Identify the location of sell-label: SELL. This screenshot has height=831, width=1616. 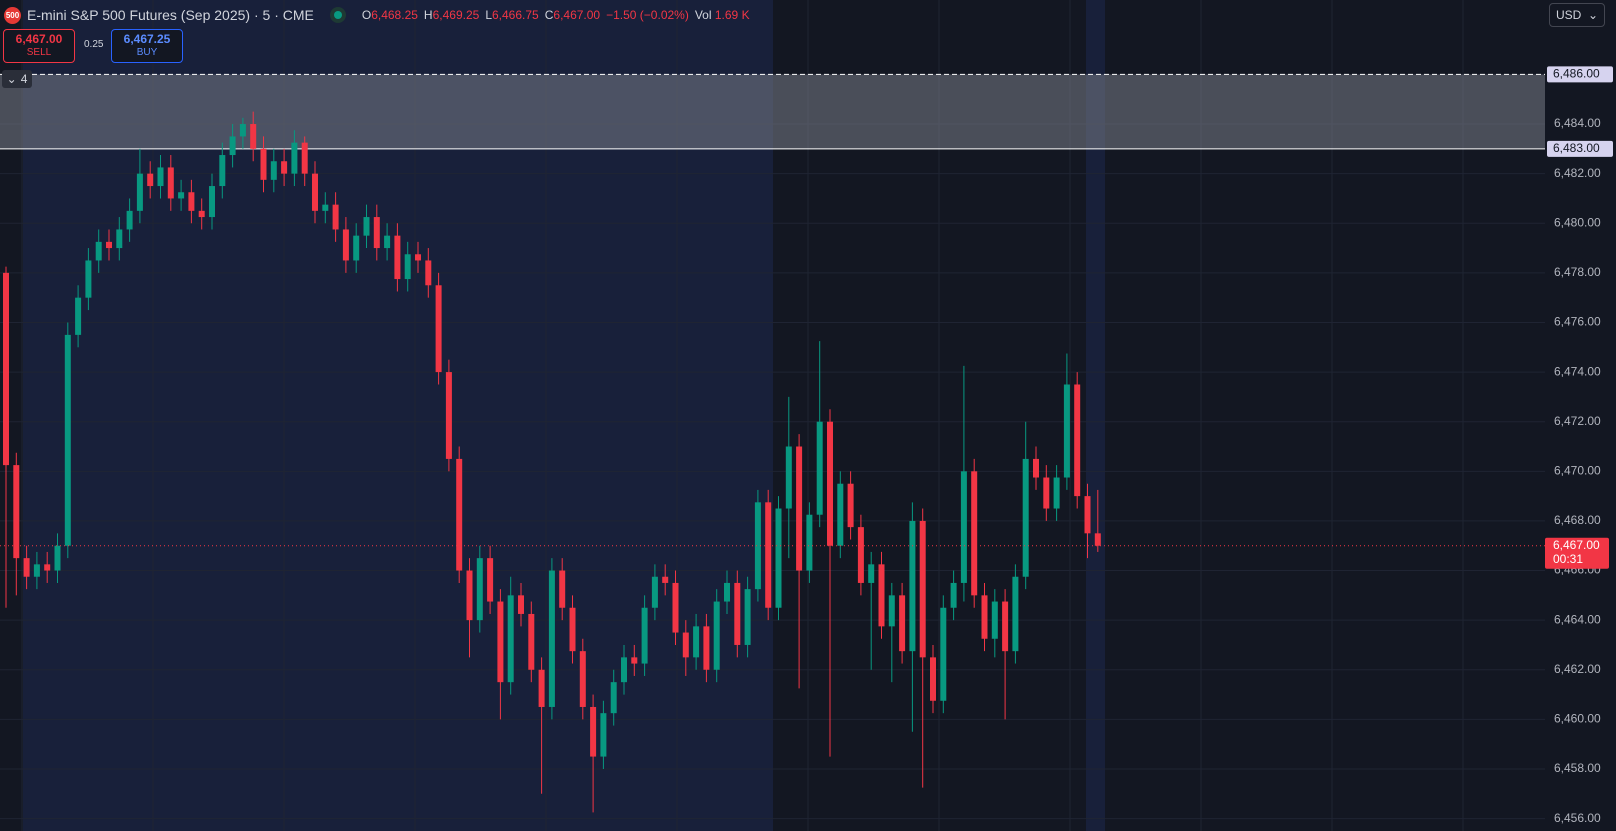
(39, 52).